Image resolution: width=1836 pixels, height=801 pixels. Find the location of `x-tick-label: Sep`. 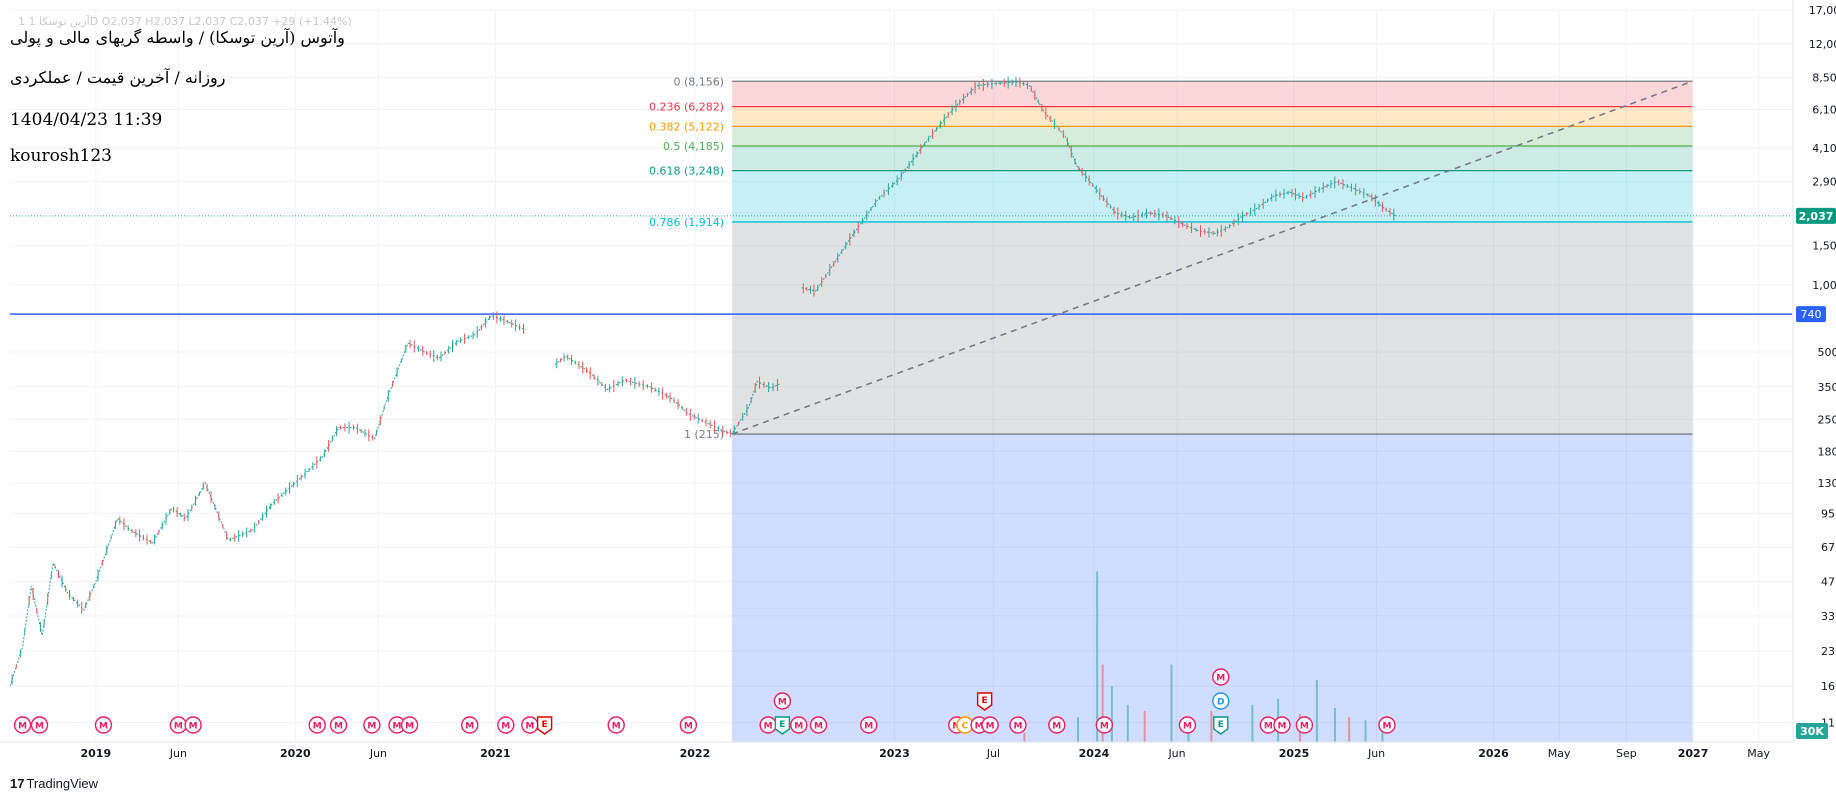

x-tick-label: Sep is located at coordinates (1626, 753).